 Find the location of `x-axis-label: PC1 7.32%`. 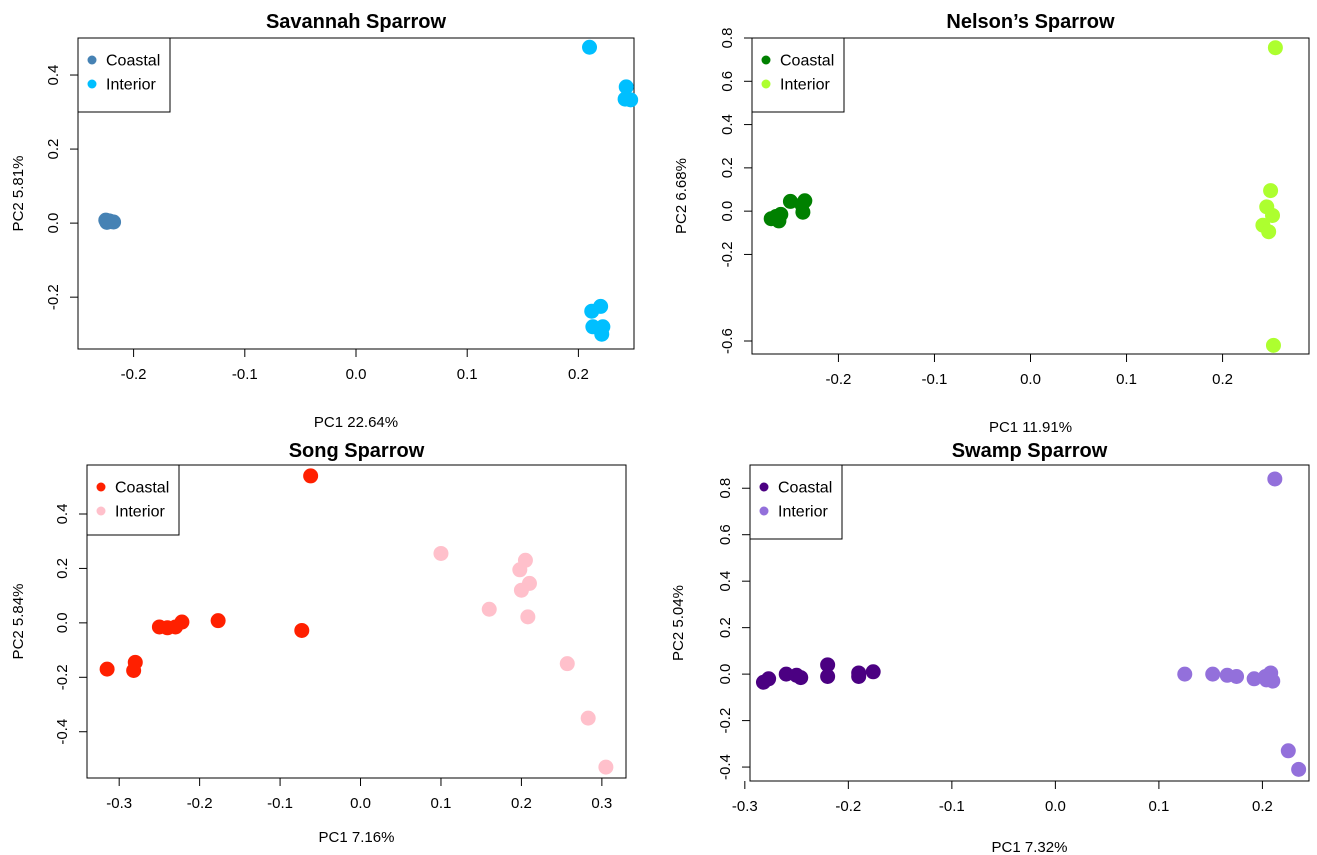

x-axis-label: PC1 7.32% is located at coordinates (1030, 847).